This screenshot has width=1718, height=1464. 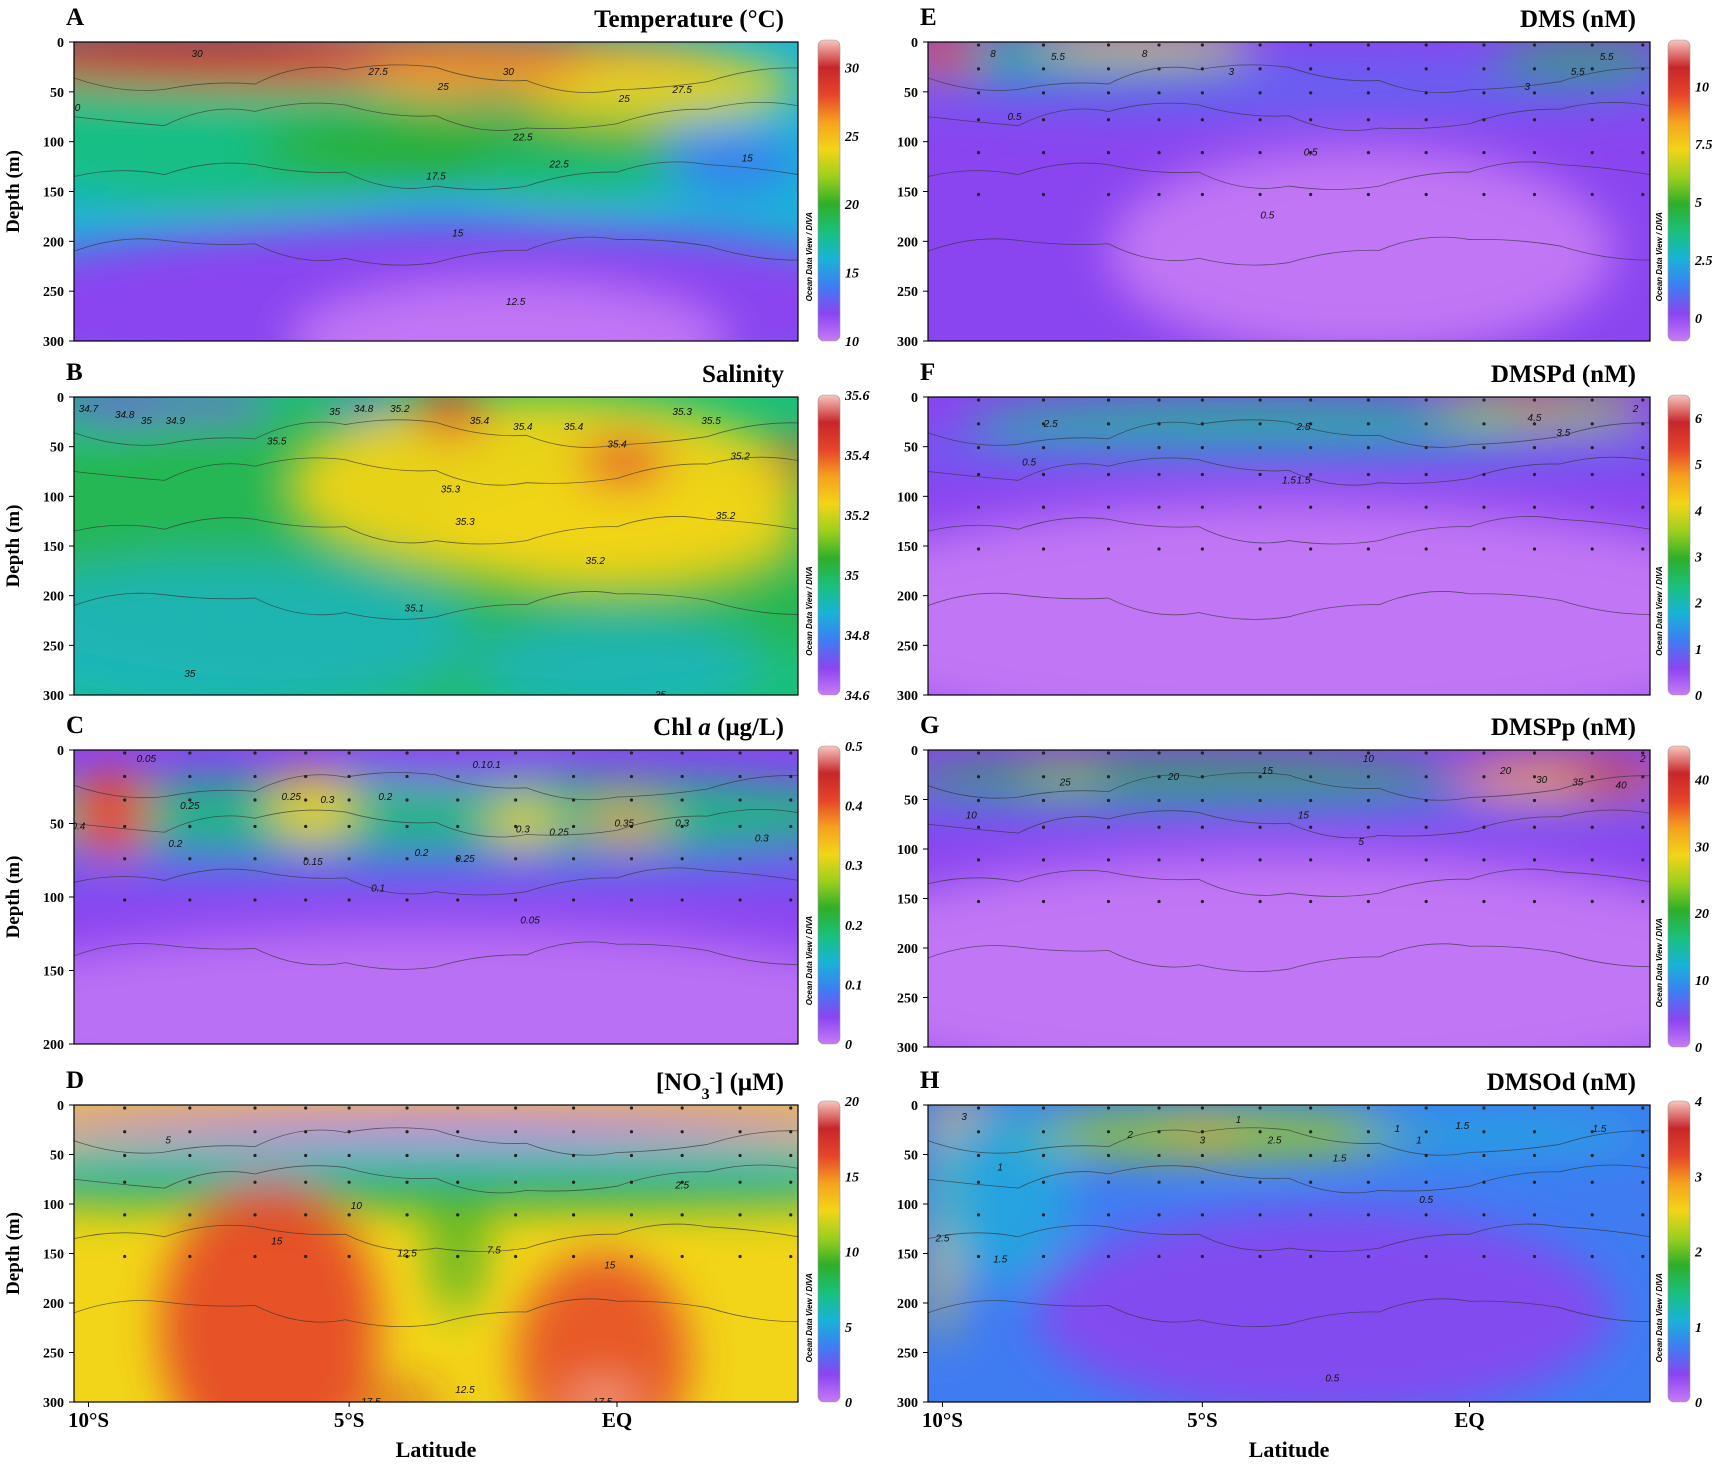 I want to click on contour-label: 1.5, so click(x=1303, y=480).